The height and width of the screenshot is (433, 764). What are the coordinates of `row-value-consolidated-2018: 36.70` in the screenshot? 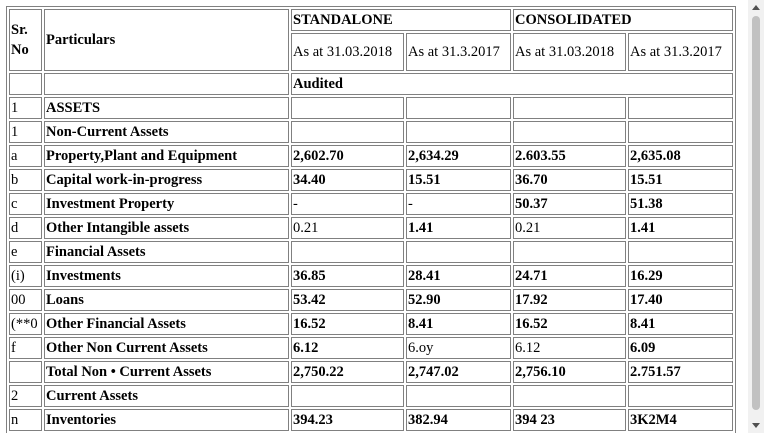 It's located at (569, 180).